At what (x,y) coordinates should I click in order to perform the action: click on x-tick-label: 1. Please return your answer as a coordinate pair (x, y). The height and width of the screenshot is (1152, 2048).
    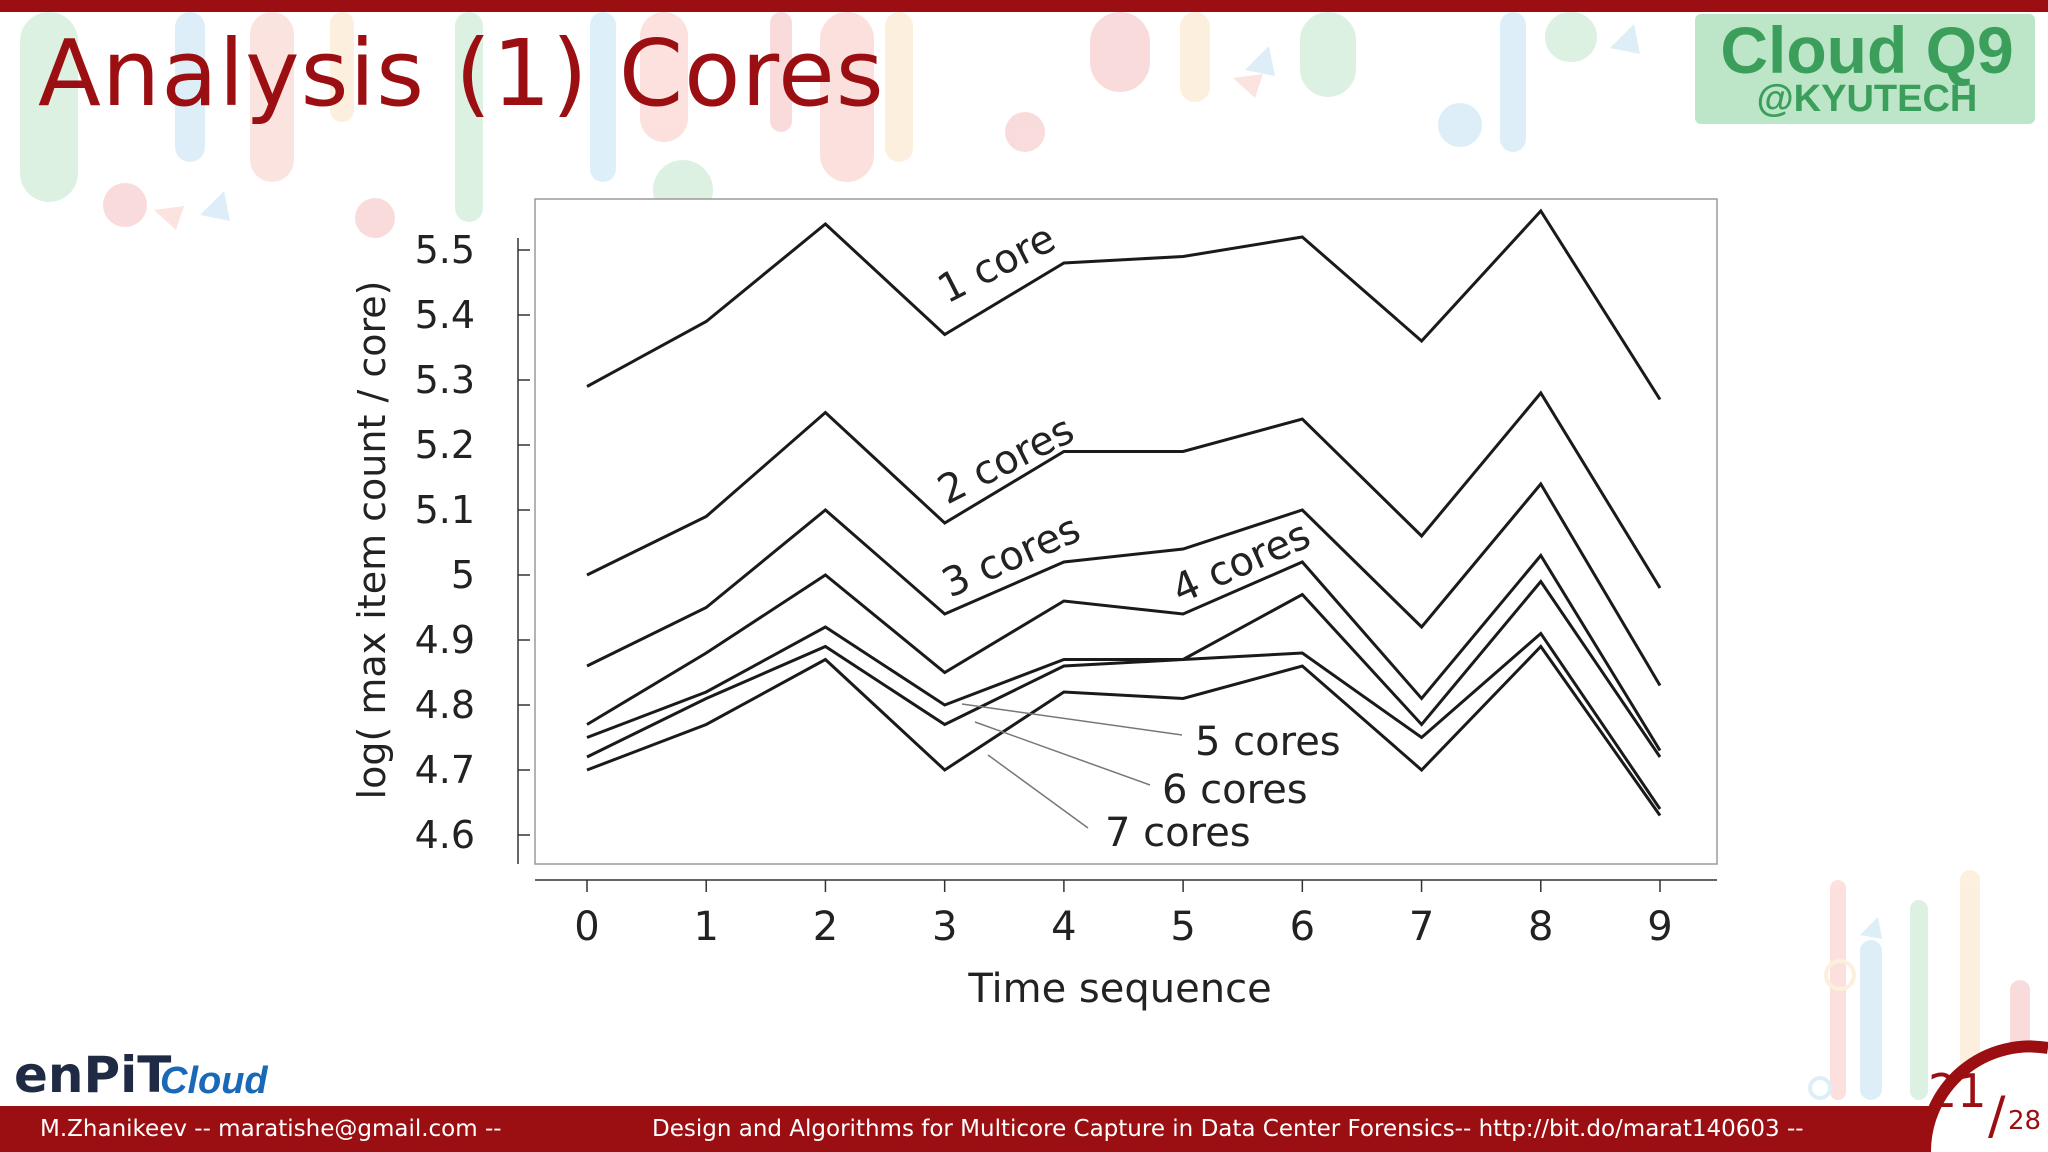
    Looking at the image, I should click on (705, 927).